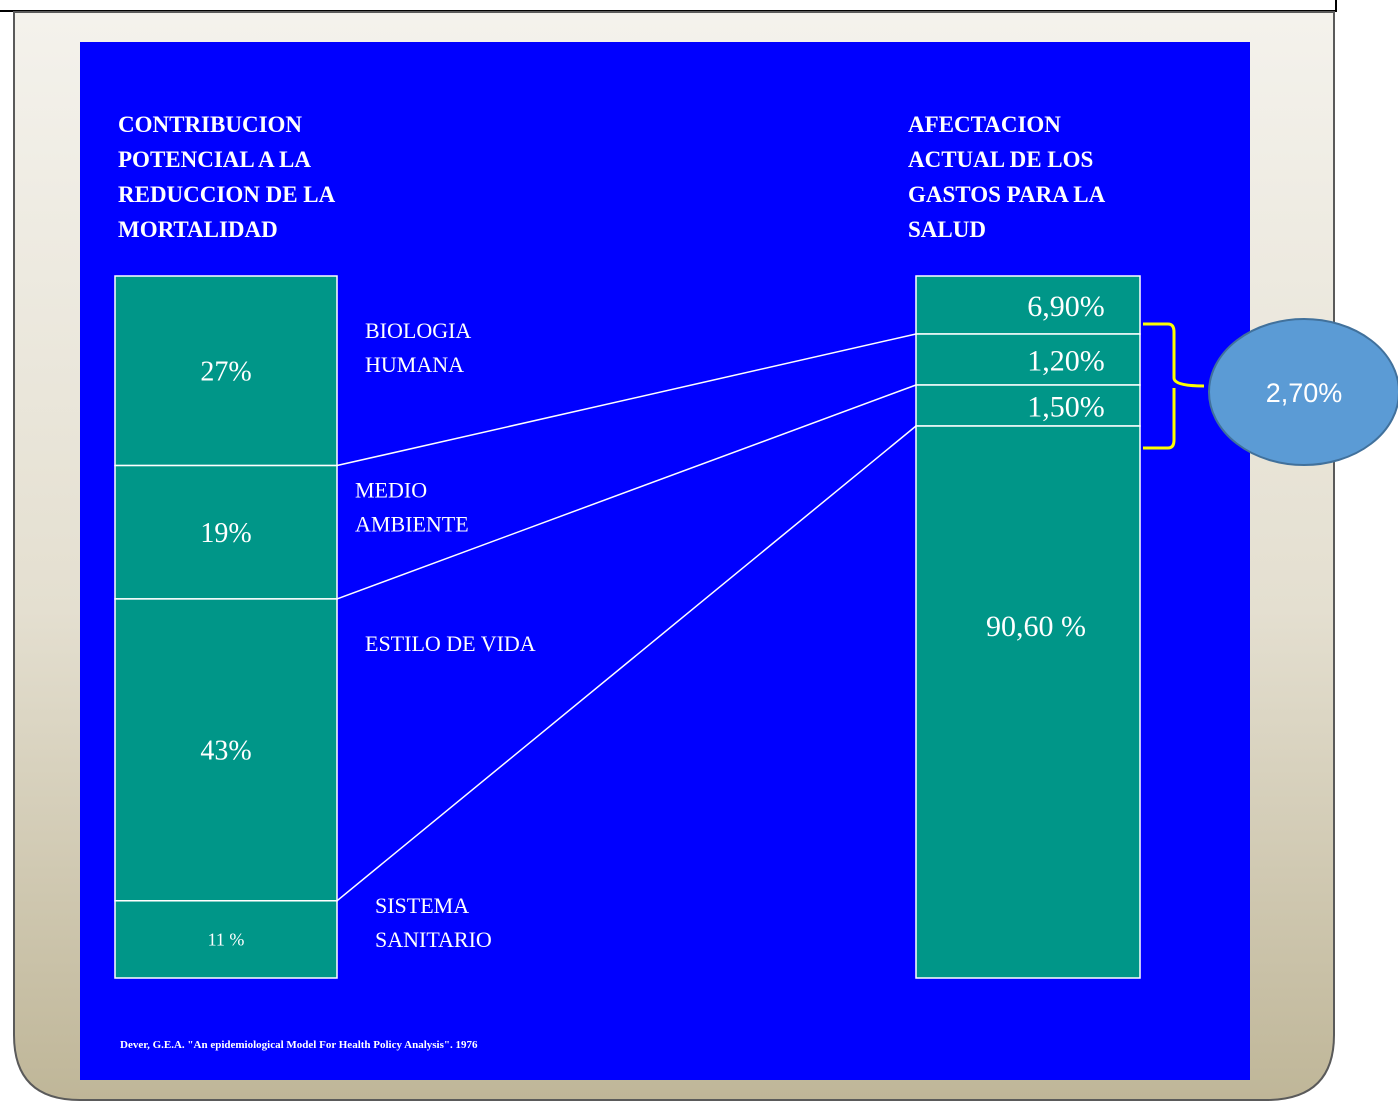  I want to click on spending-value-label: 1,50%, so click(1066, 407).